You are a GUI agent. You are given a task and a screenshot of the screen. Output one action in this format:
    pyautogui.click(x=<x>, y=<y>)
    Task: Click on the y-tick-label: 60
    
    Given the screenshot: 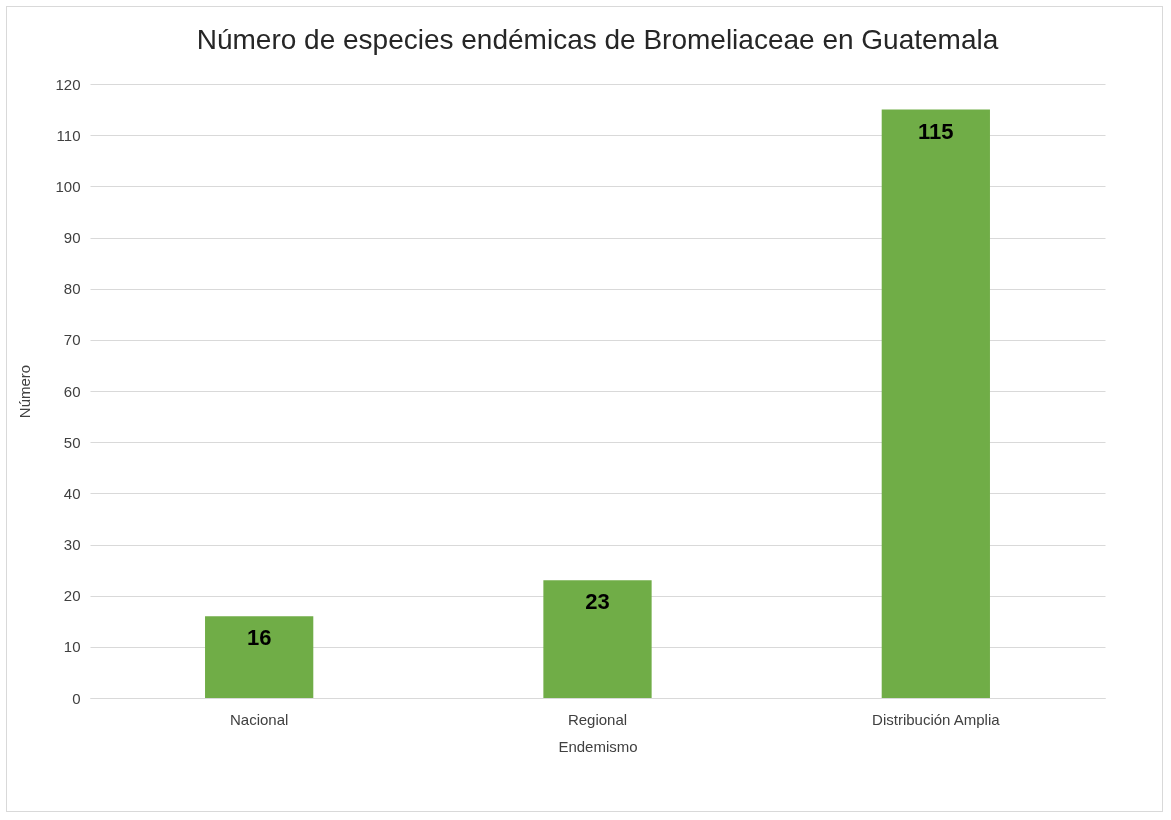 What is the action you would take?
    pyautogui.click(x=72, y=391)
    